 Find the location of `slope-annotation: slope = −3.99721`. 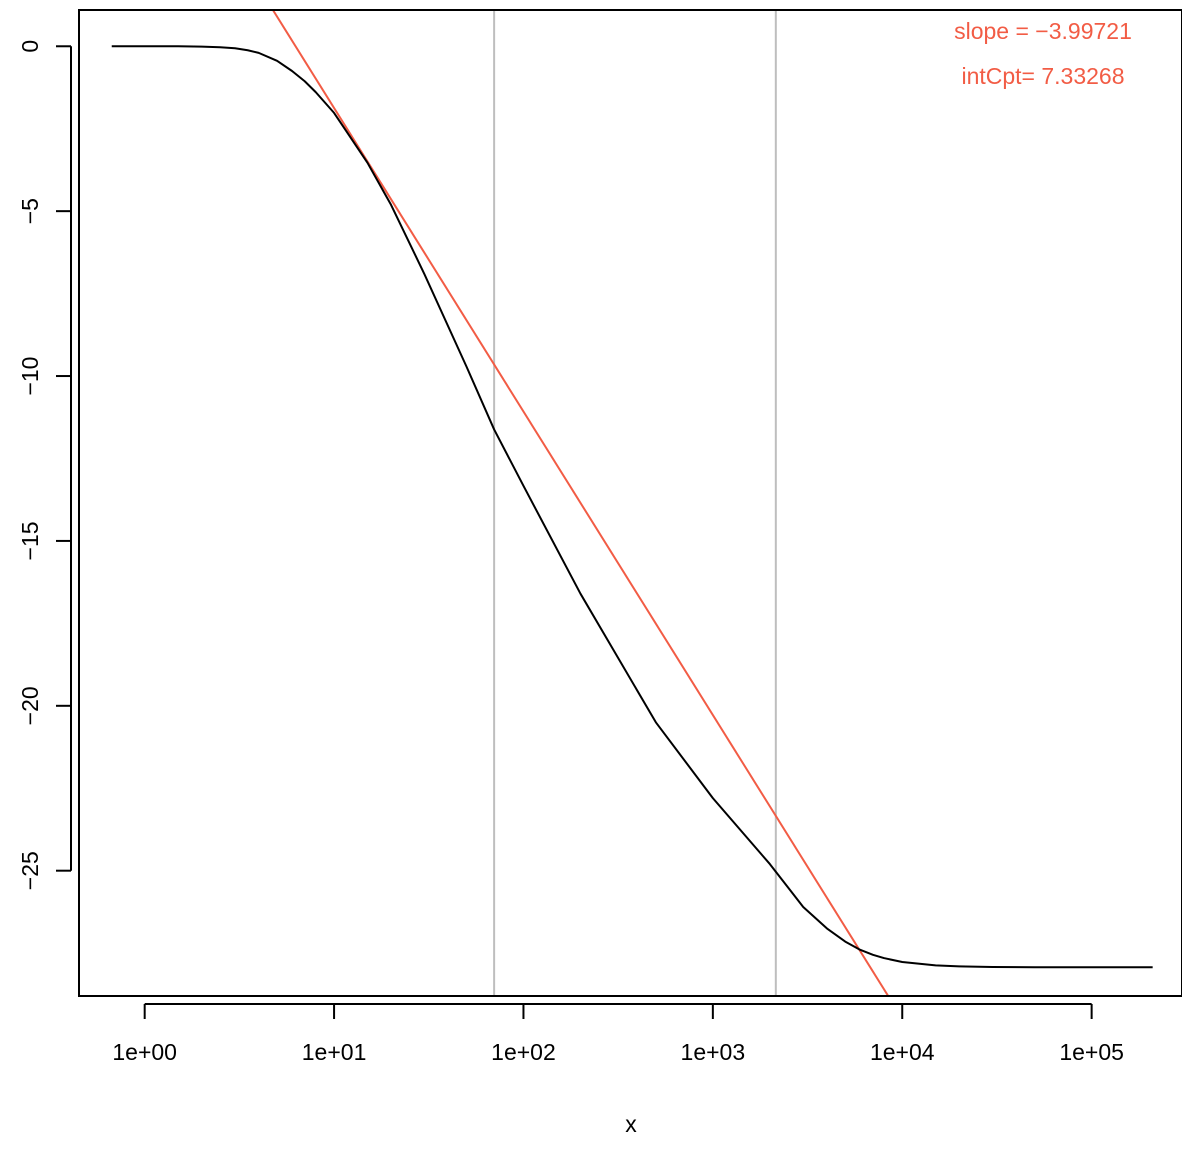

slope-annotation: slope = −3.99721 is located at coordinates (1043, 31).